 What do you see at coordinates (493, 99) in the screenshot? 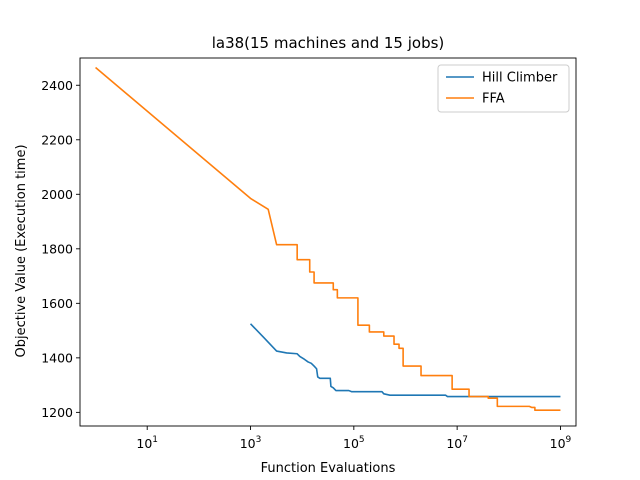
I see `legend-label-1: FFA` at bounding box center [493, 99].